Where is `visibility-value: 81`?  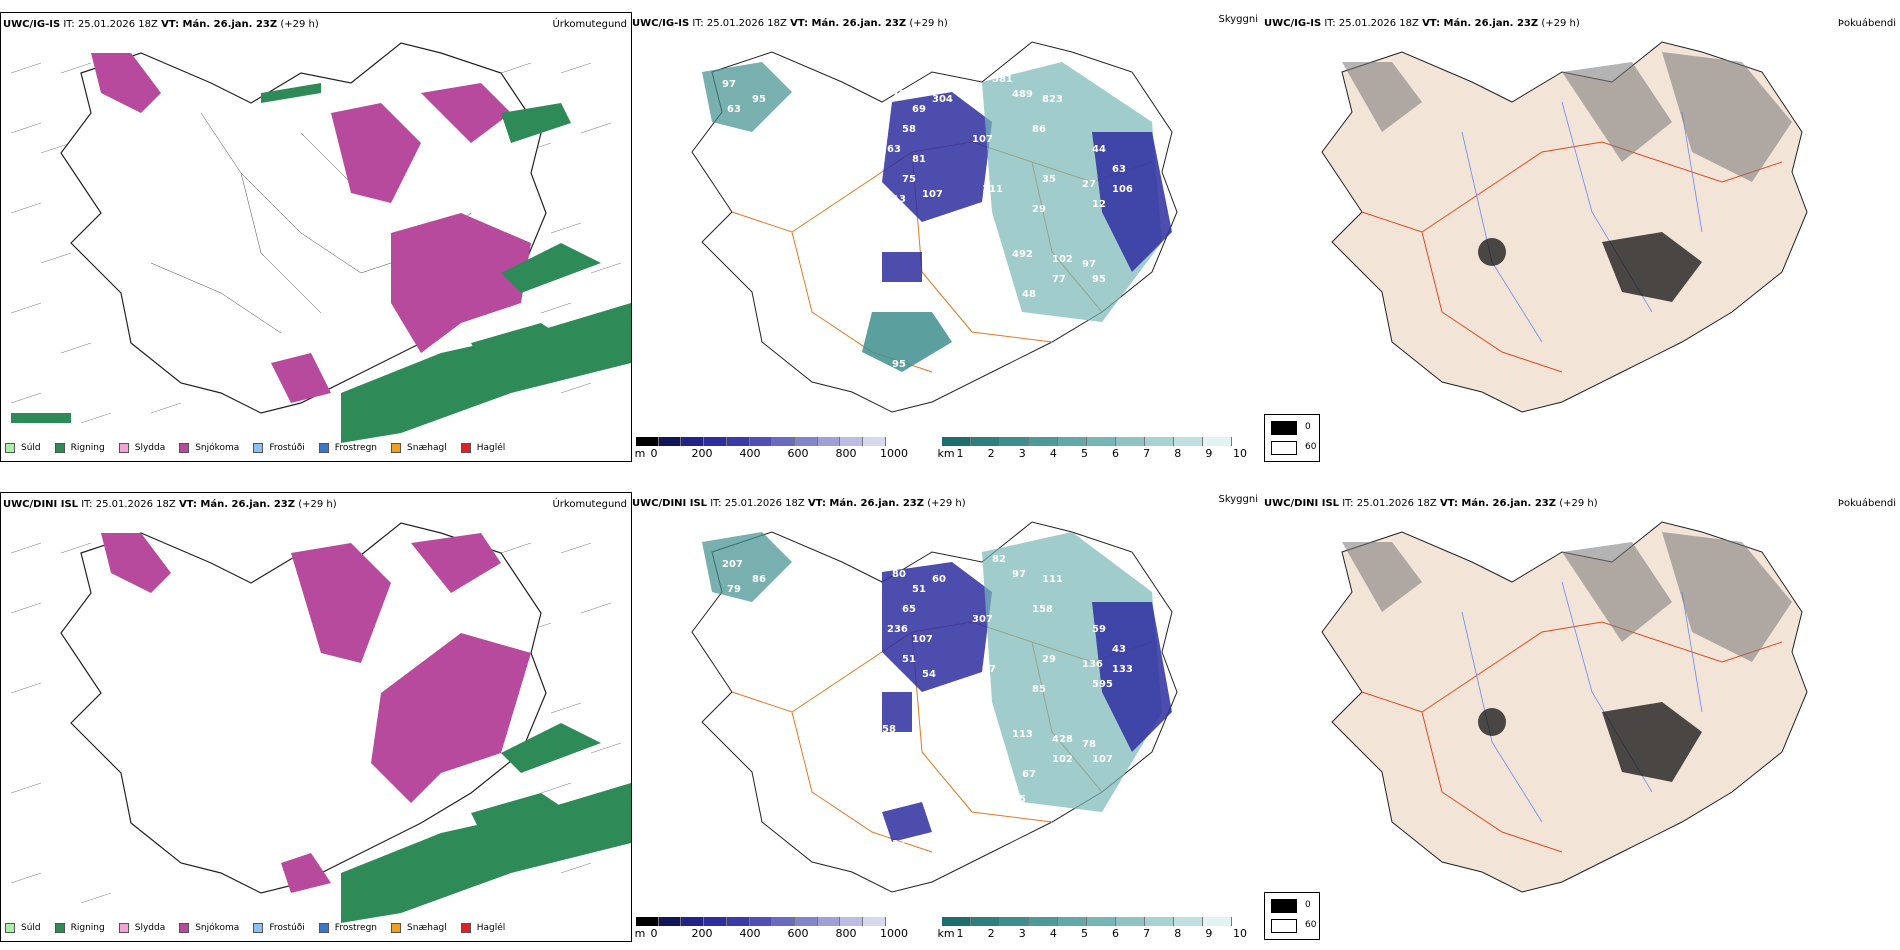
visibility-value: 81 is located at coordinates (994, 734).